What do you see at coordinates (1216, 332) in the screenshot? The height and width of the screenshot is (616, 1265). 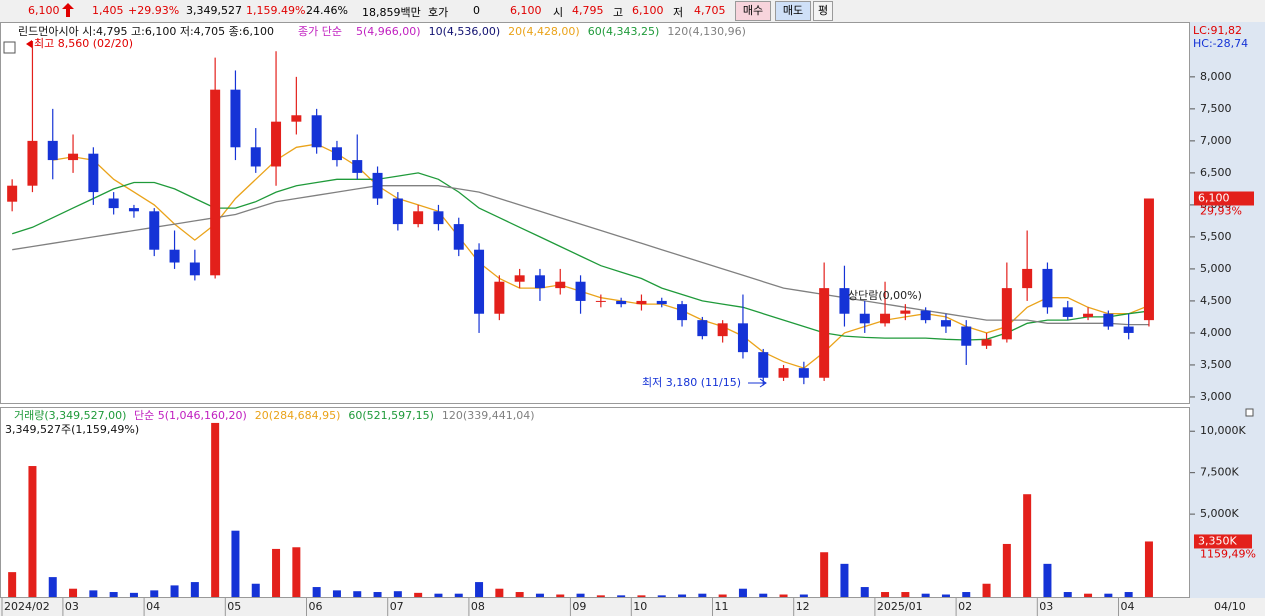 I see `y-tick-label: 4,000` at bounding box center [1216, 332].